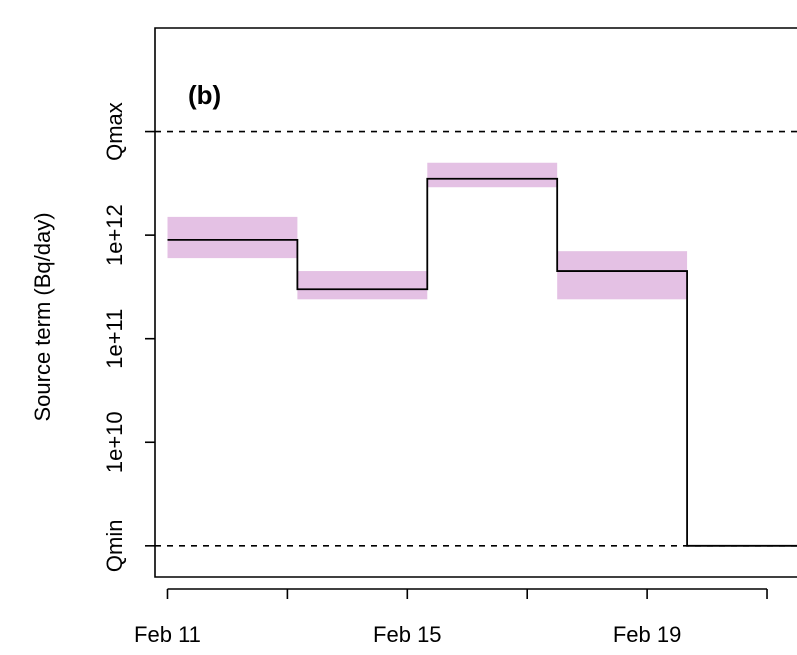 This screenshot has width=797, height=655. Describe the element at coordinates (42, 316) in the screenshot. I see `y-axis-title: Source term (Bq/day)` at that location.